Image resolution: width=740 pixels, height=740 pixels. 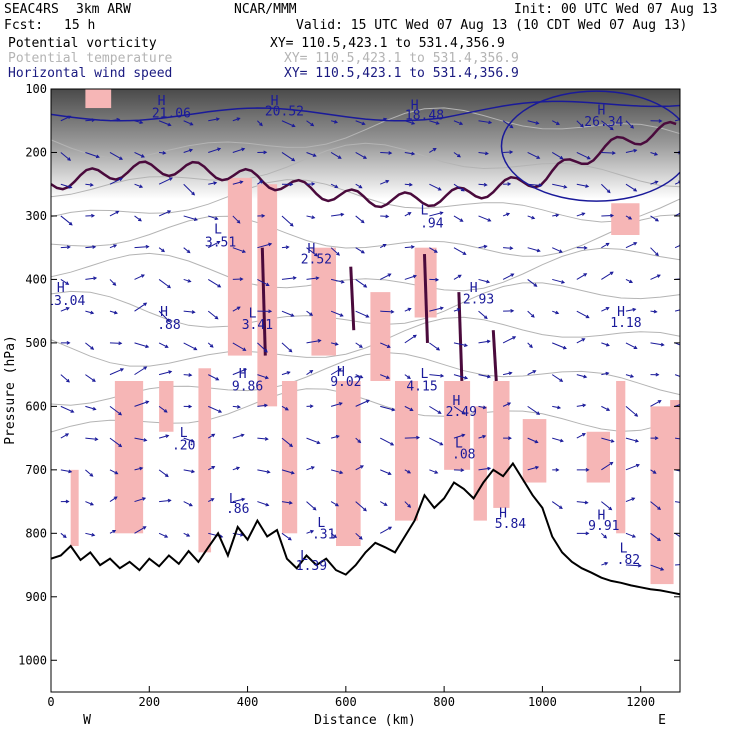 What do you see at coordinates (65, 301) in the screenshot?
I see `extremum-label: 13.04` at bounding box center [65, 301].